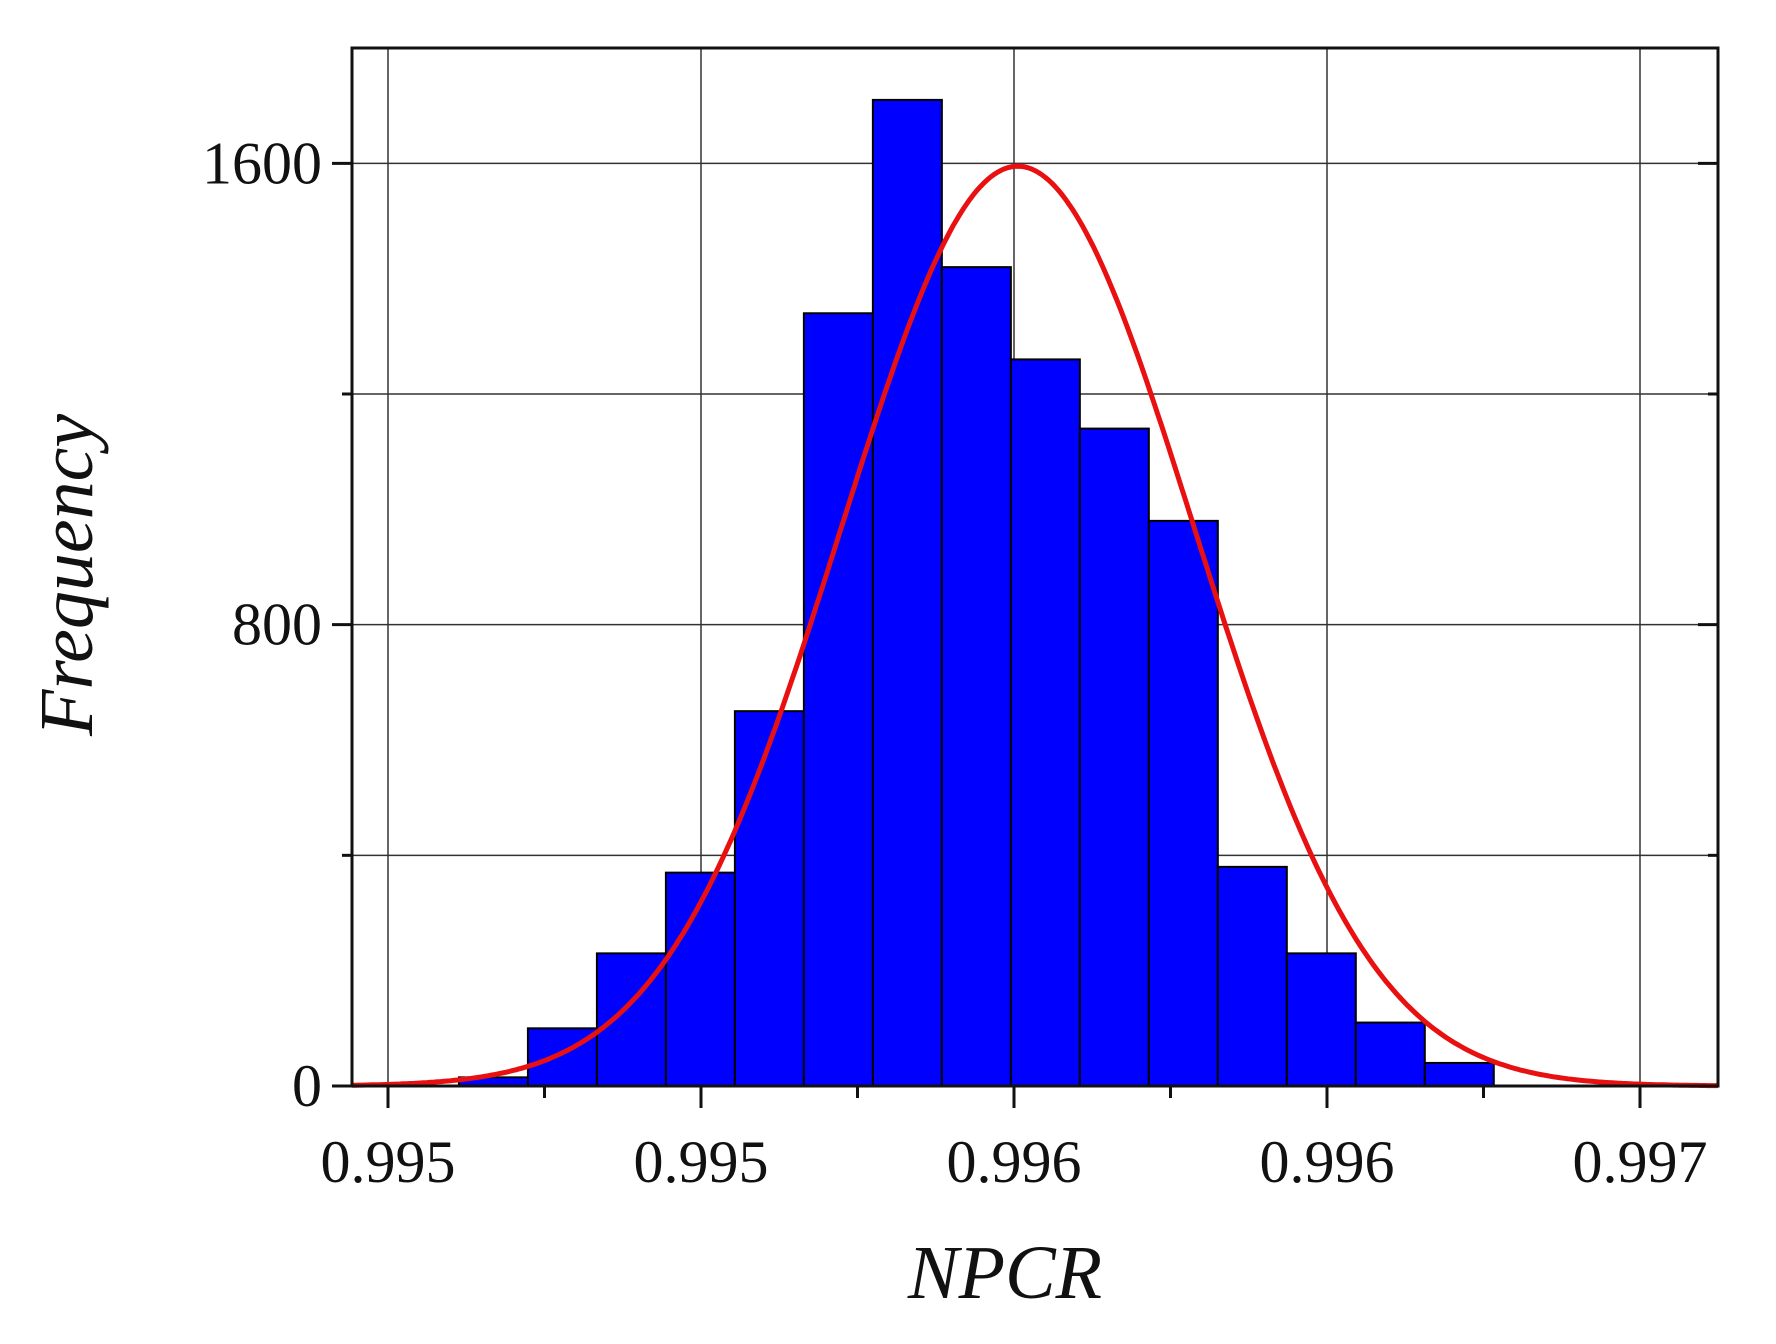  I want to click on y-tick-labels: 0 800 1600, so click(262, 624).